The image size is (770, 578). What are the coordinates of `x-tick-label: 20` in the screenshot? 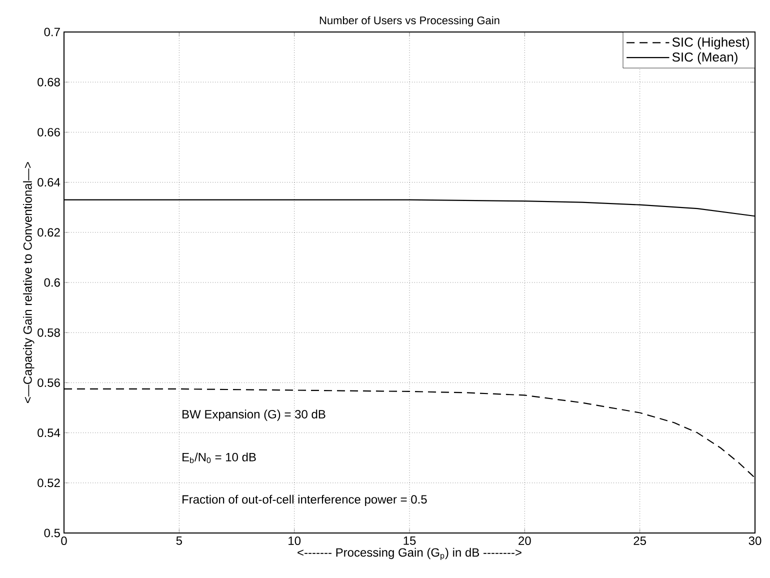 It's located at (524, 541).